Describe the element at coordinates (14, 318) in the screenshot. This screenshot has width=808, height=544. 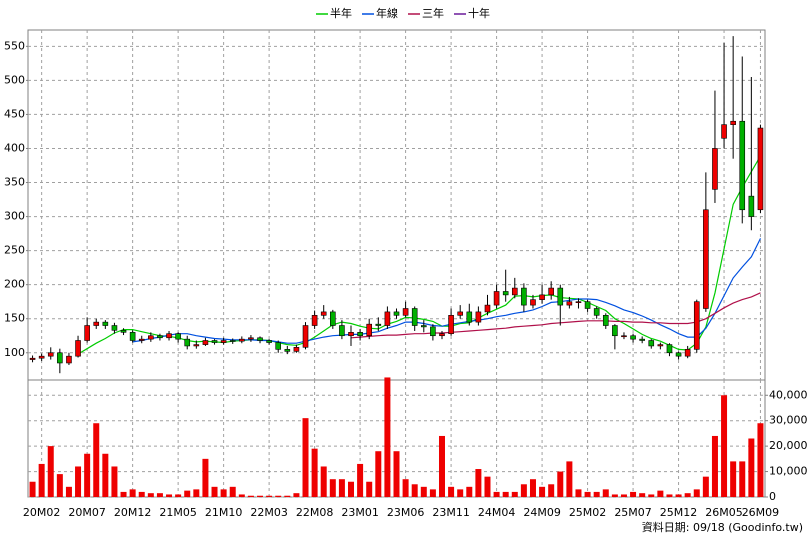
I see `y-tick-label: 150` at that location.